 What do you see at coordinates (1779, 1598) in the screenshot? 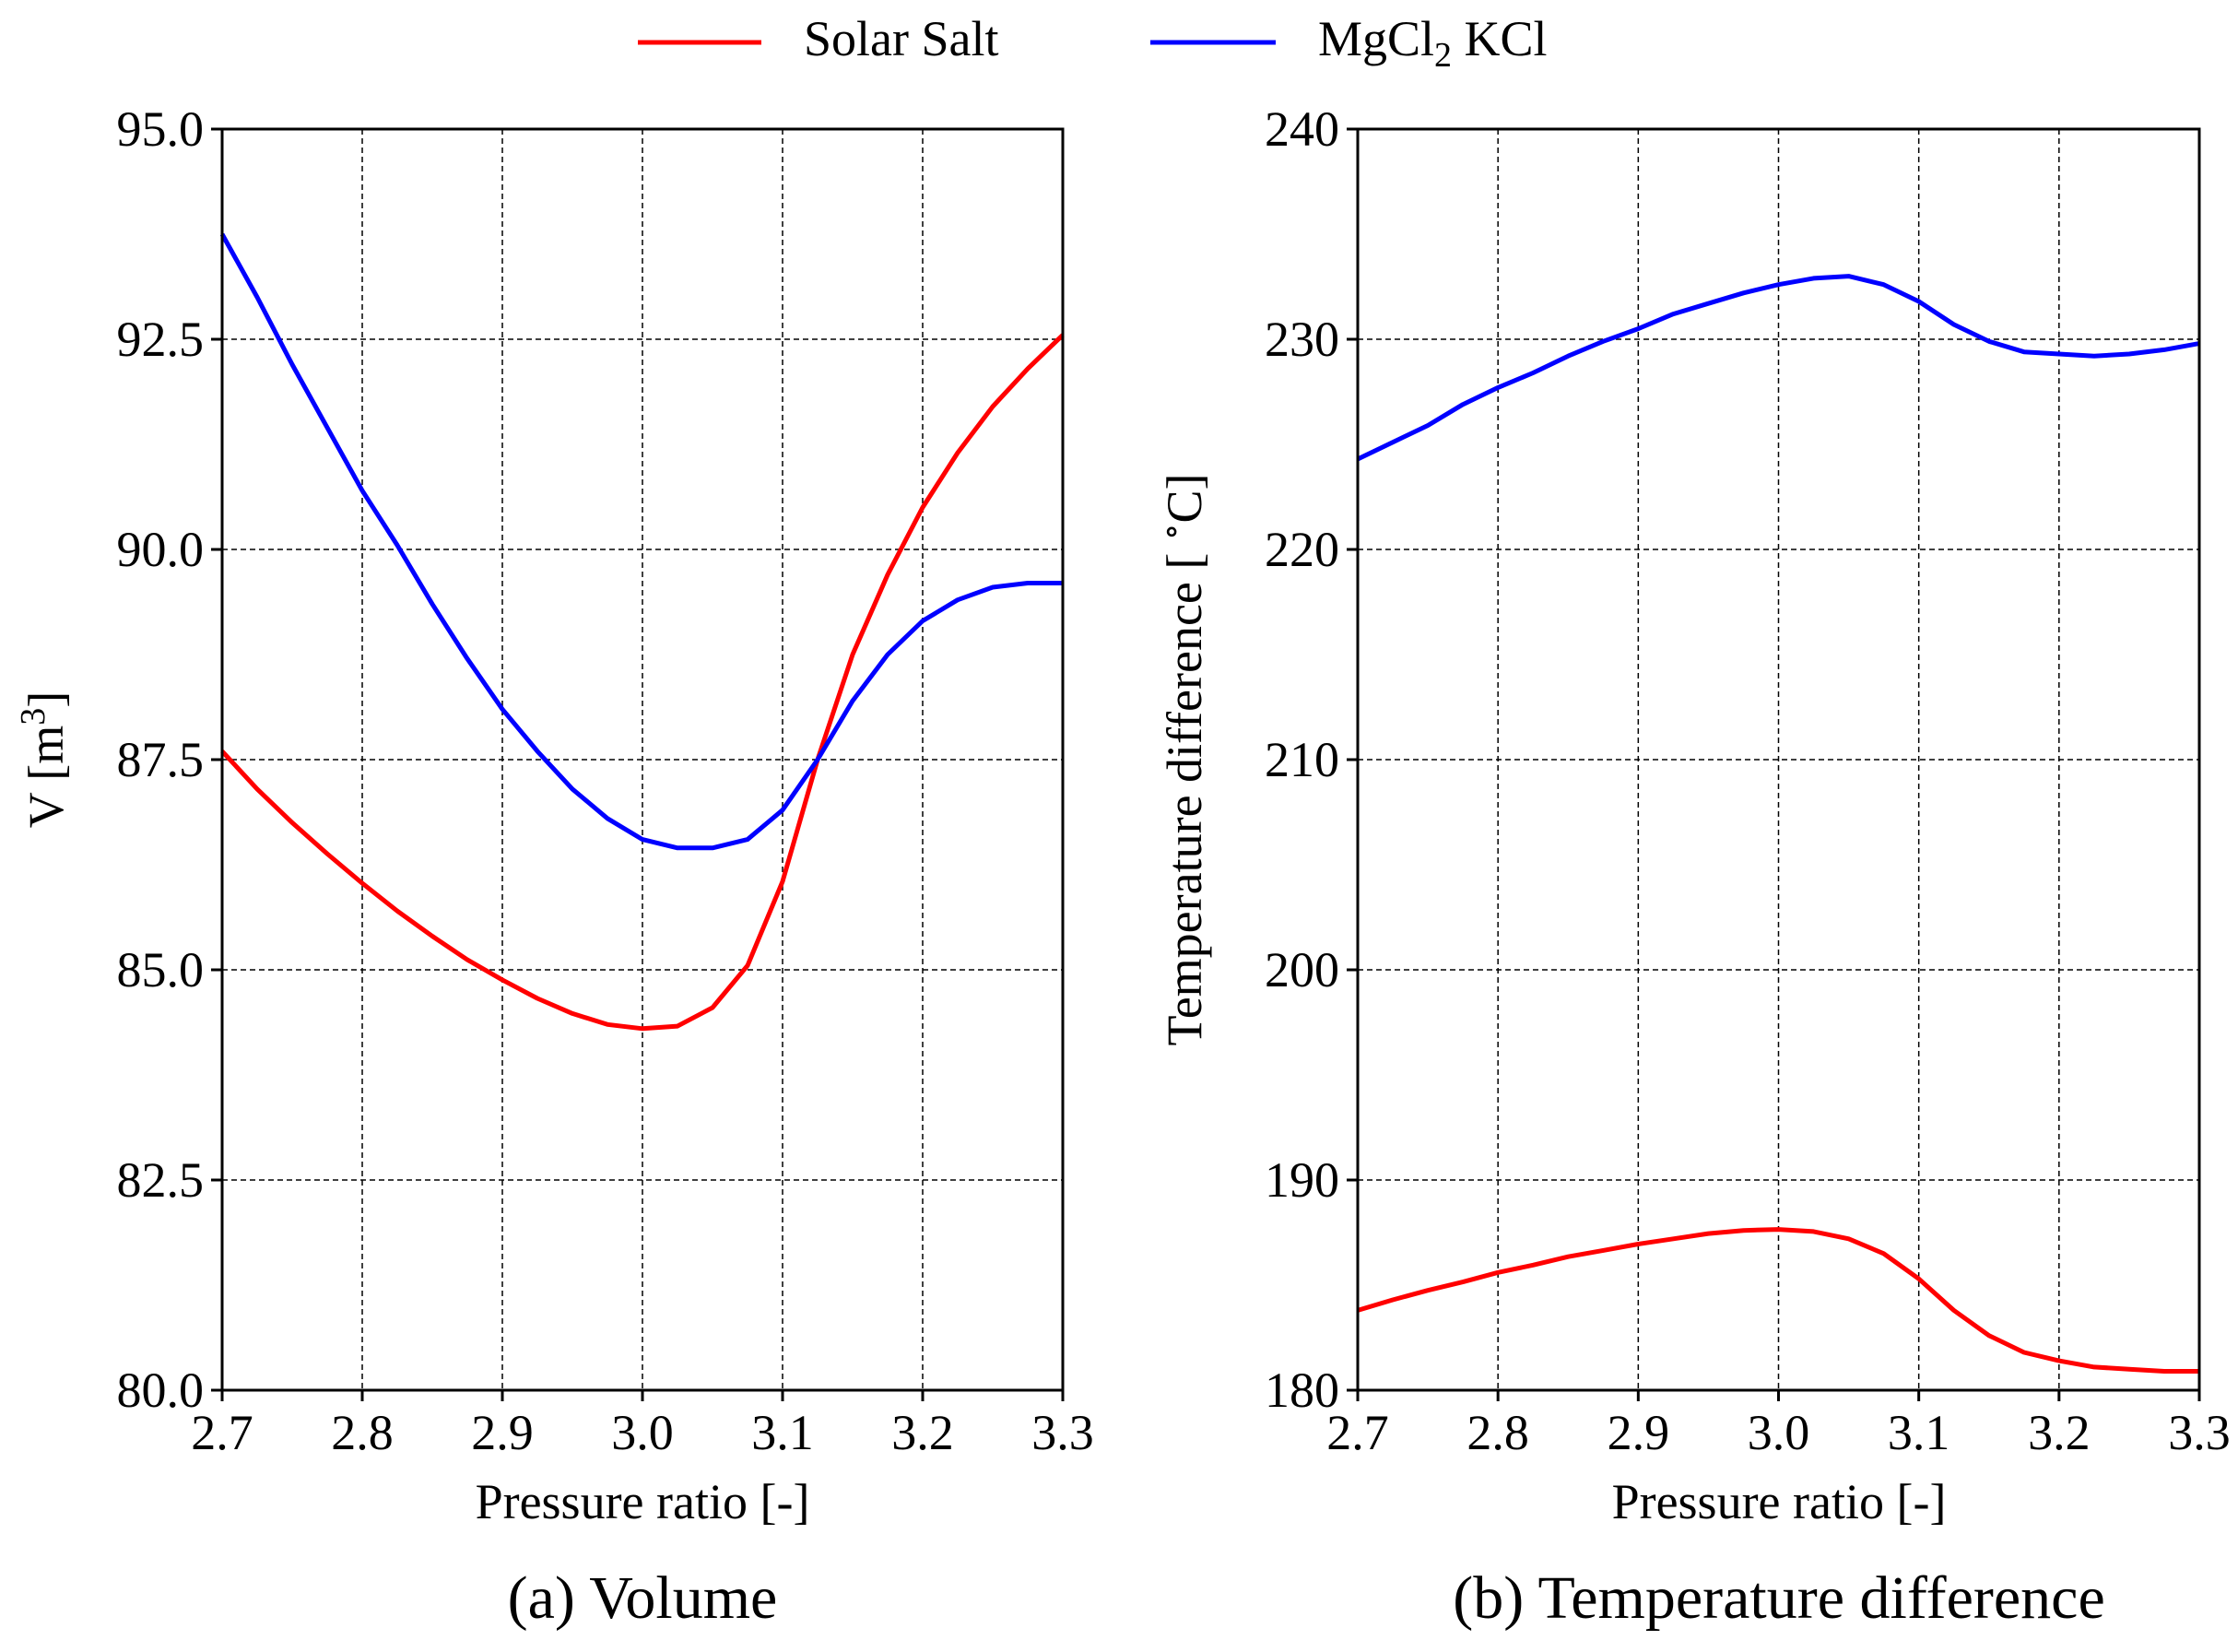
I see `chart-caption: (b) Temperature difference` at bounding box center [1779, 1598].